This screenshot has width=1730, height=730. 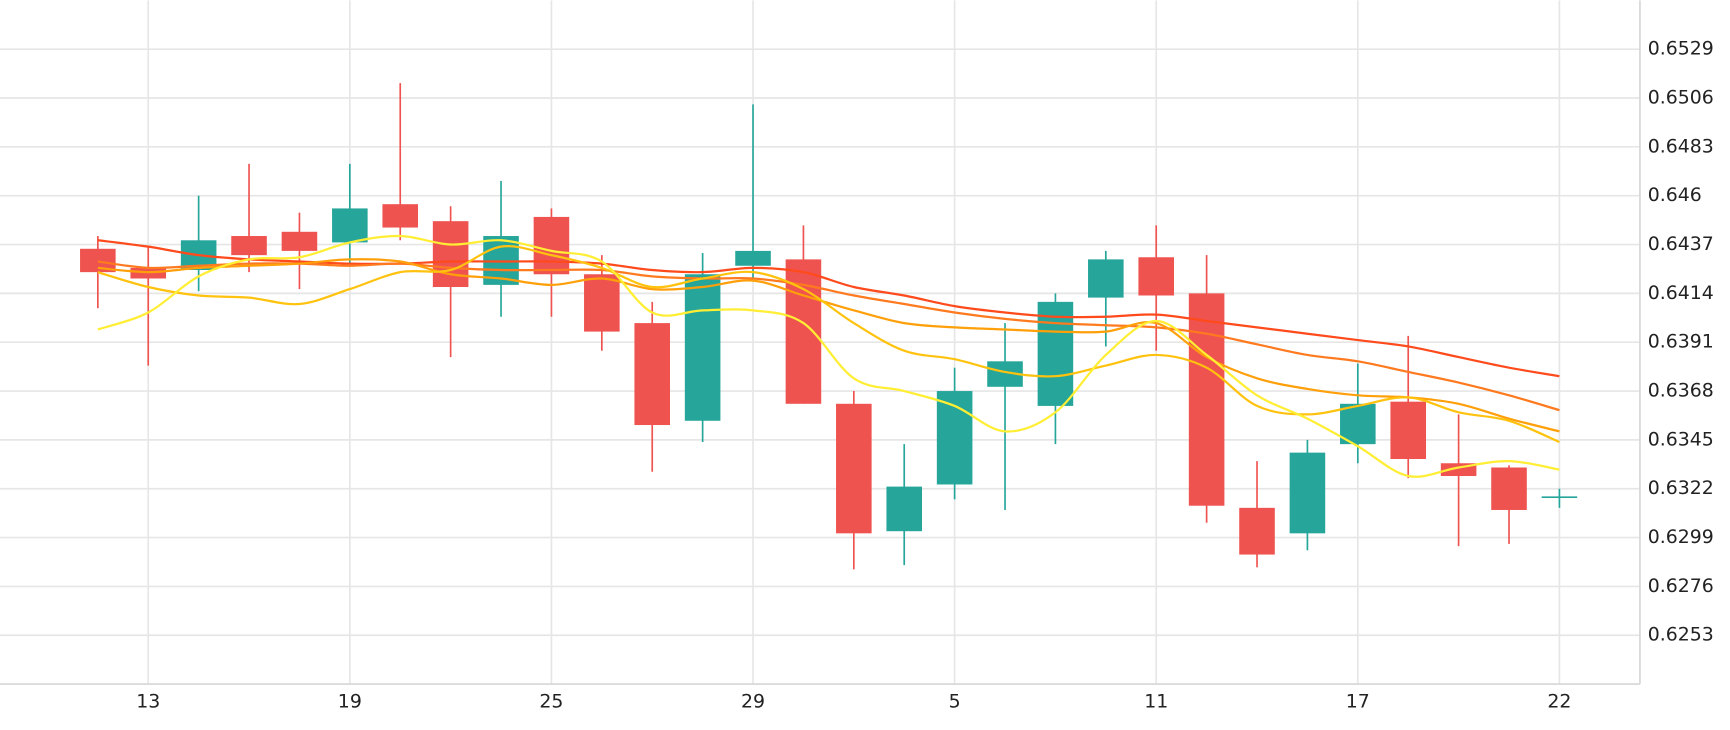 What do you see at coordinates (1681, 391) in the screenshot?
I see `y-tick-label: 0.6368` at bounding box center [1681, 391].